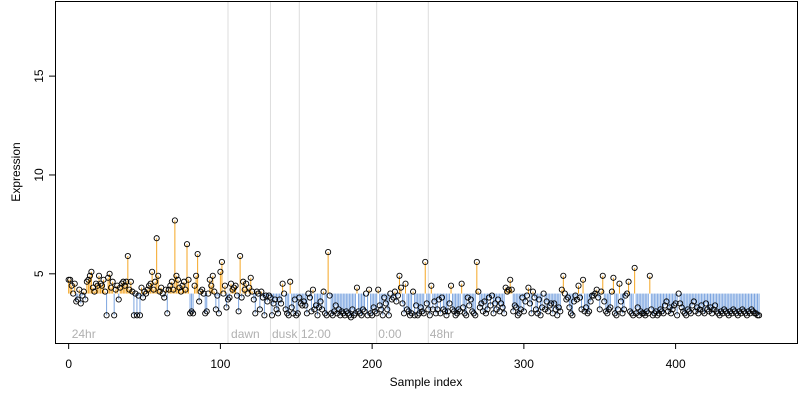 The width and height of the screenshot is (800, 400). I want to click on x-axis: 0 100 200 300 400, so click(375, 357).